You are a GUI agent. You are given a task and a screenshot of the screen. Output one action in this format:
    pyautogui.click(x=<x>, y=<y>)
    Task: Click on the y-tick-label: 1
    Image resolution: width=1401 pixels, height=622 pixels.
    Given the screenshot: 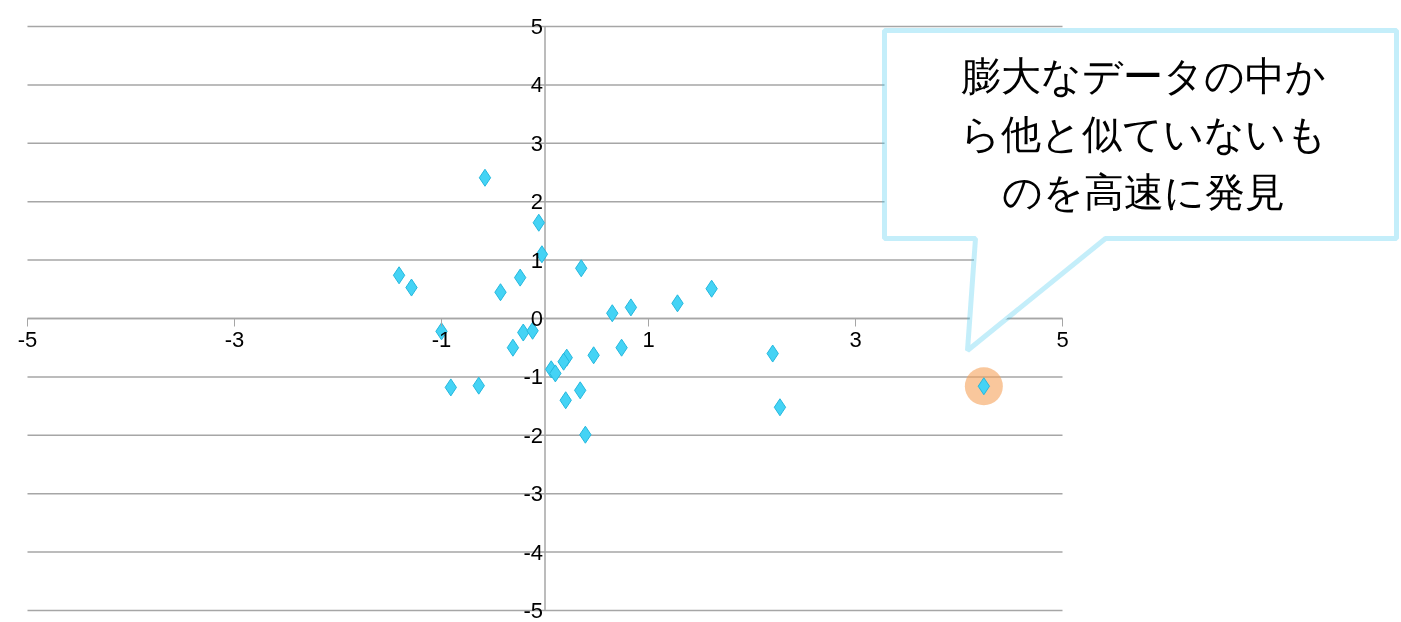 What is the action you would take?
    pyautogui.click(x=537, y=260)
    